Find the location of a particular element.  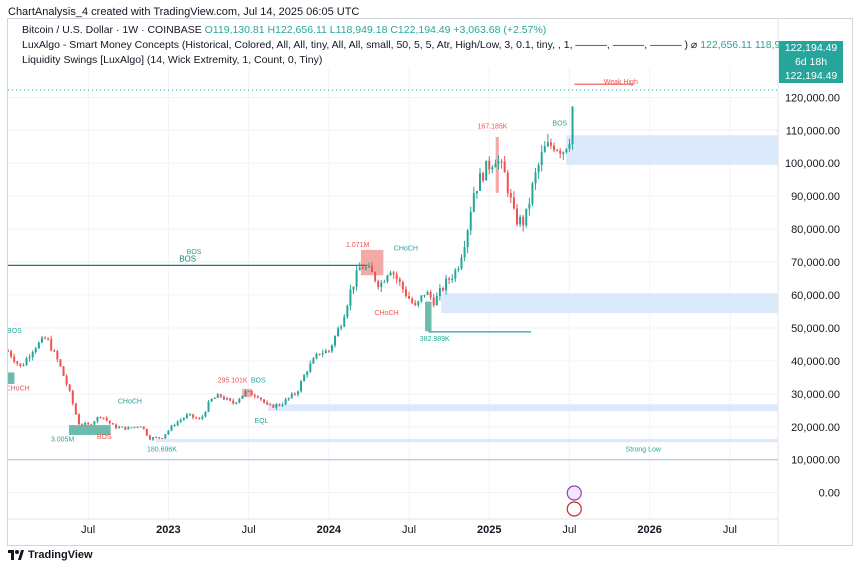

y-tick-label: 30,000.00 is located at coordinates (815, 395).